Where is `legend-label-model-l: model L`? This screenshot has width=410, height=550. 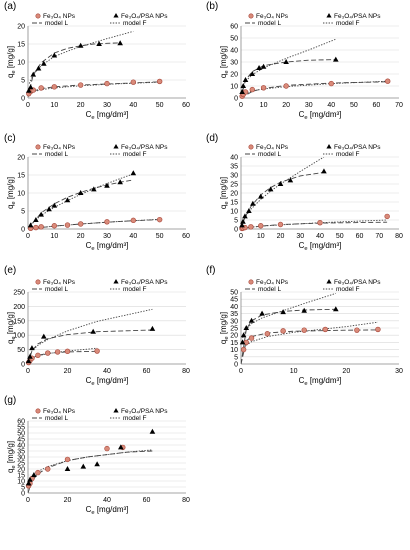
legend-label-model-l: model L is located at coordinates (270, 23).